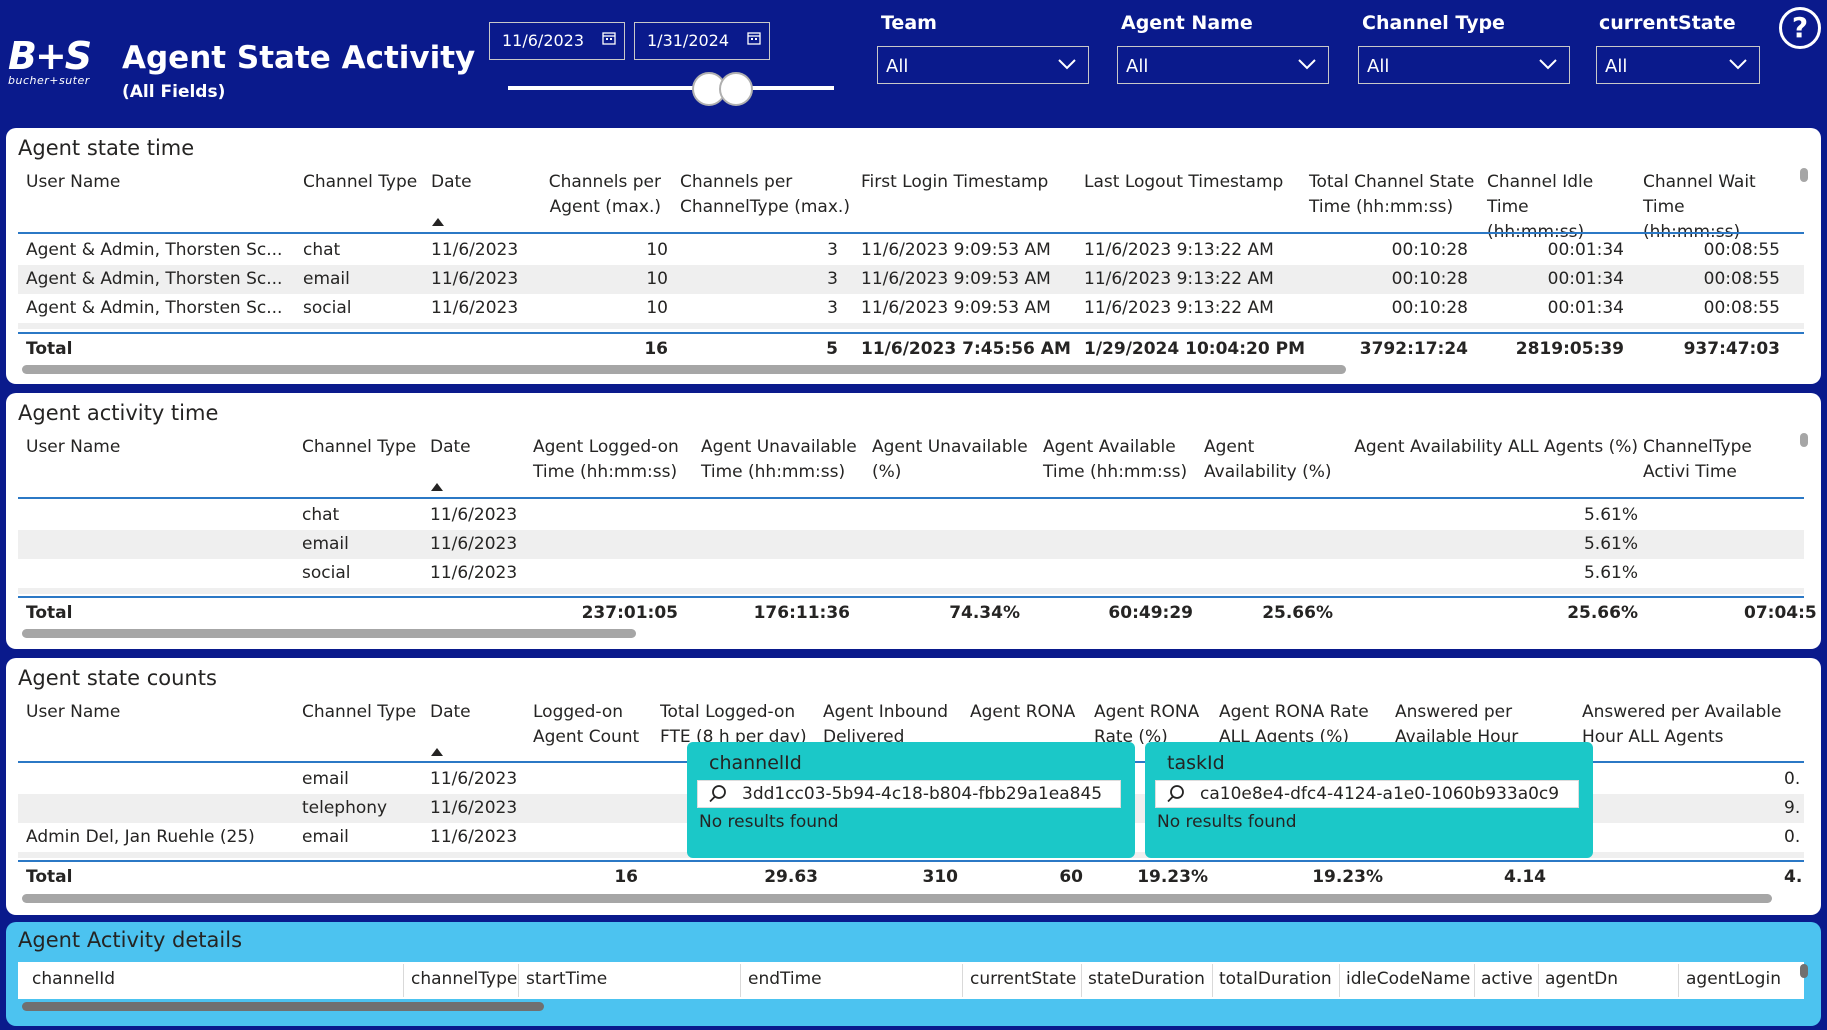  Describe the element at coordinates (1800, 28) in the screenshot. I see `help-icon: ?` at that location.